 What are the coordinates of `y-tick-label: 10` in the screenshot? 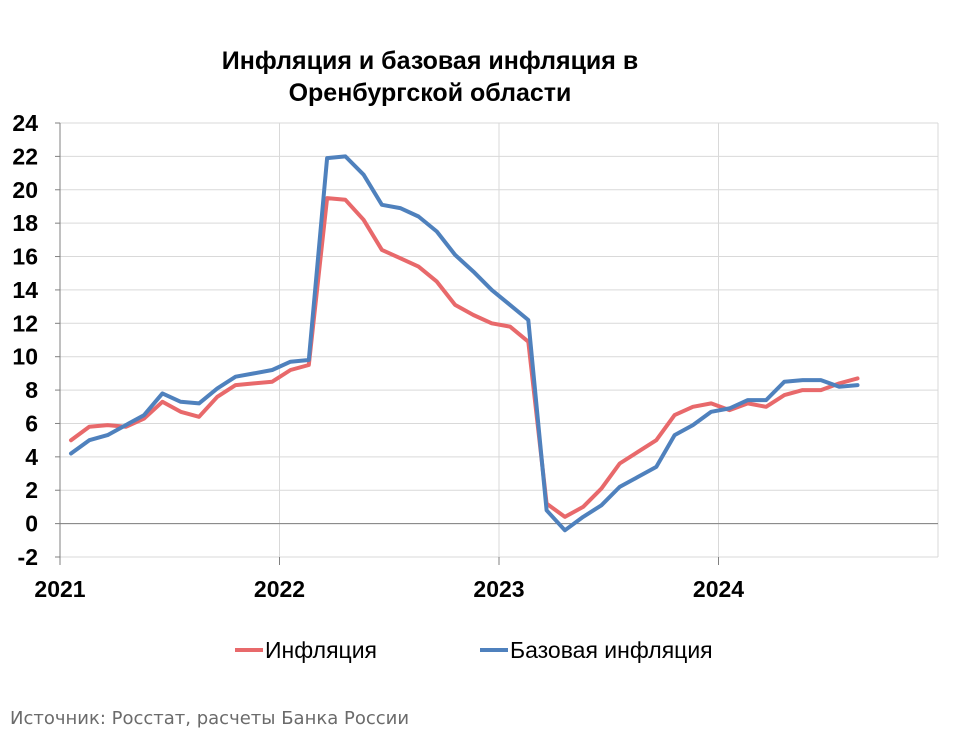 It's located at (25, 357).